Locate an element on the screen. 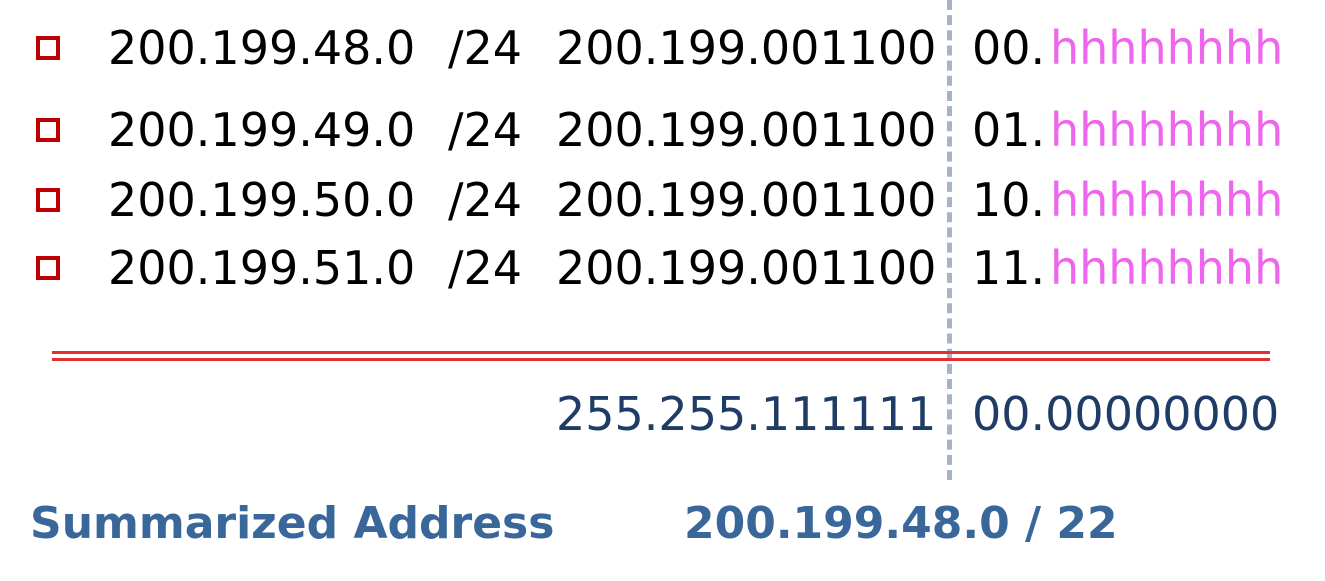  separator-line-bottom is located at coordinates (661, 359).